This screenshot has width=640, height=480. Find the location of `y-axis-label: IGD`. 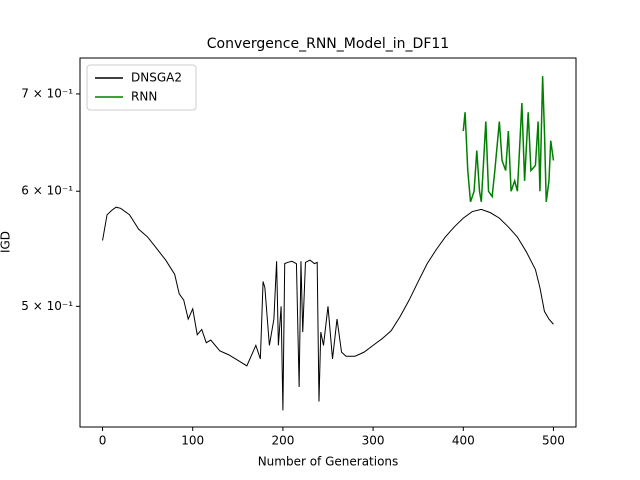

y-axis-label: IGD is located at coordinates (6, 242).